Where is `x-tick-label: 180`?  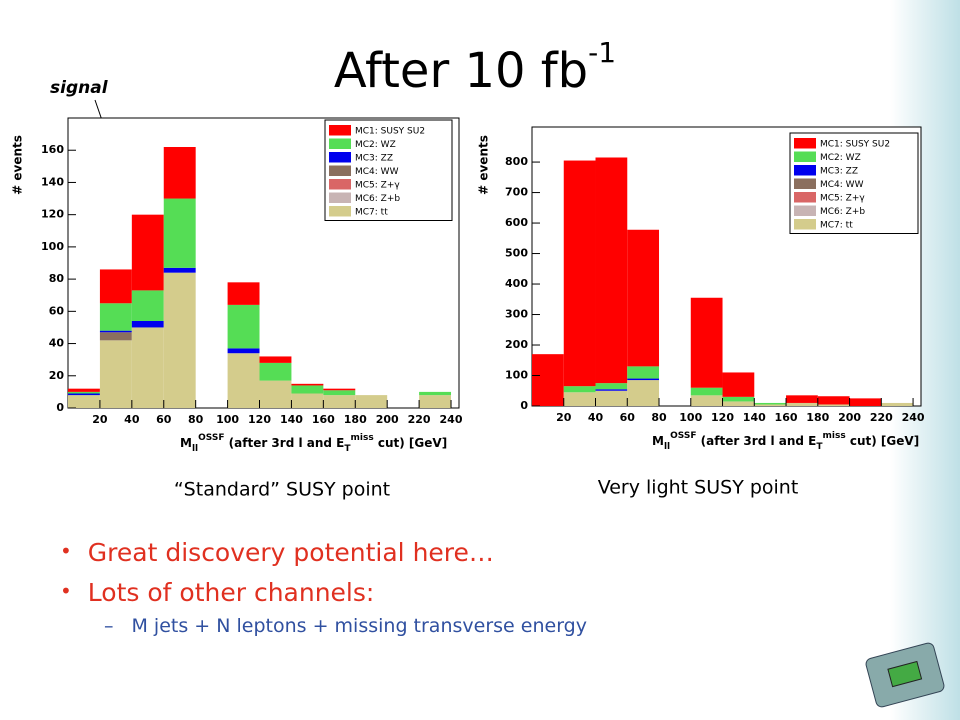 x-tick-label: 180 is located at coordinates (817, 417).